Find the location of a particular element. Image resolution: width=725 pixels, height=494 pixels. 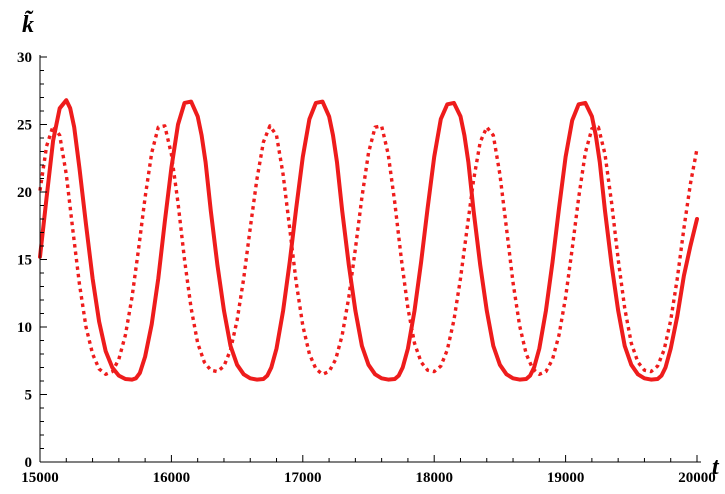

y-axis-title: k̃ is located at coordinates (28, 25).